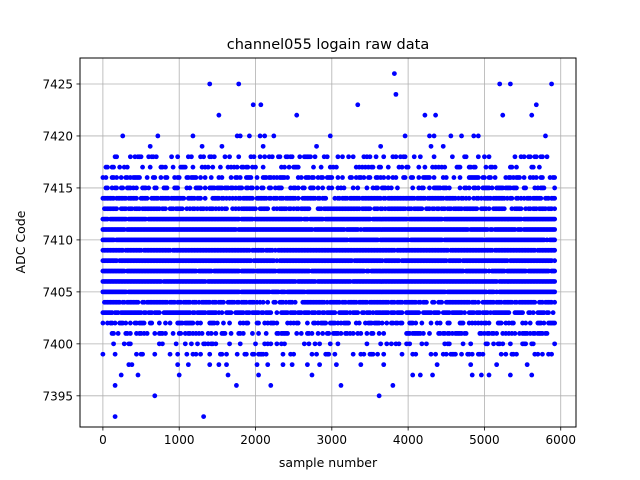 The height and width of the screenshot is (480, 640). Describe the element at coordinates (57, 396) in the screenshot. I see `y-tick-label: 7395` at that location.